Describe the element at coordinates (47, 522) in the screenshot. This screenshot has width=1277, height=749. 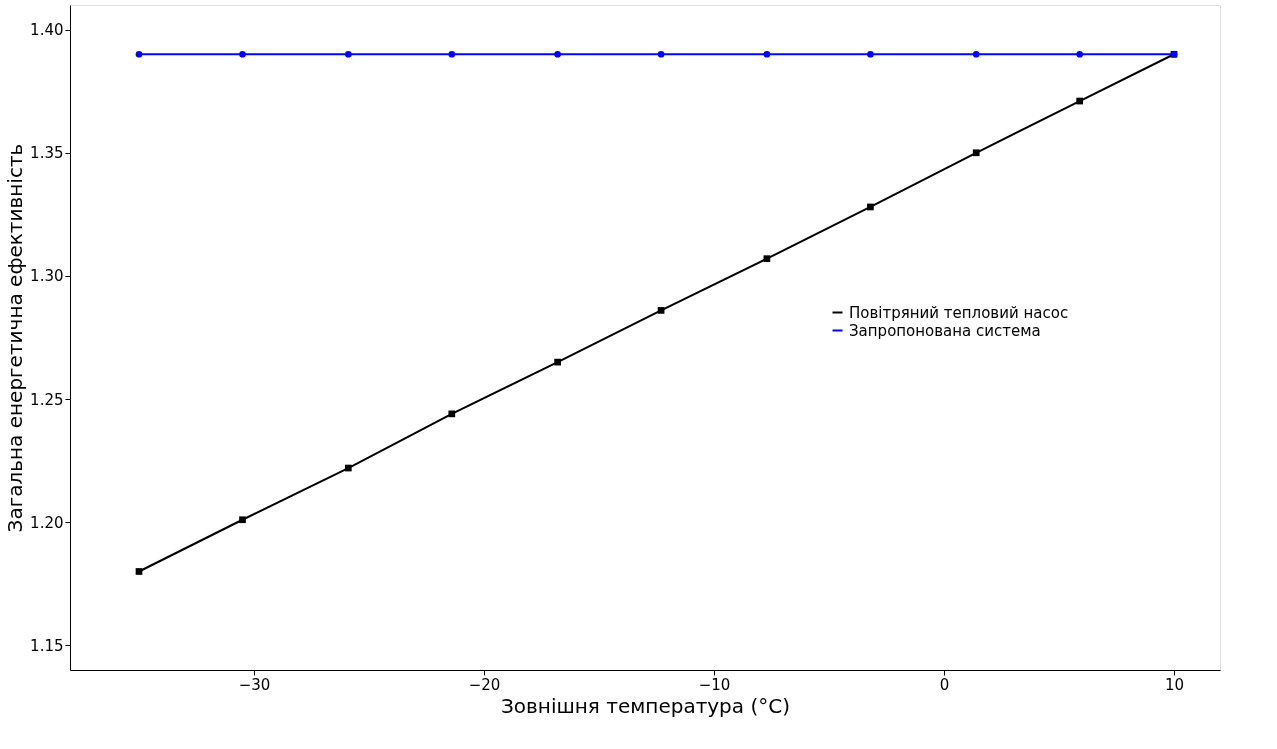
I see `y-tick-label: 1.20` at that location.